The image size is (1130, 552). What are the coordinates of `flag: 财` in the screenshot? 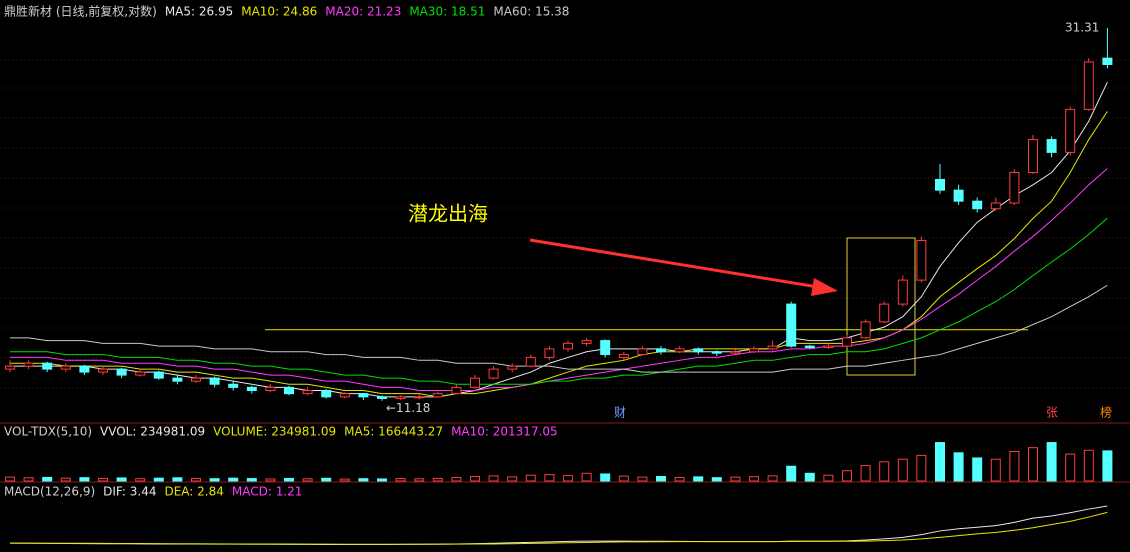 It's located at (620, 413).